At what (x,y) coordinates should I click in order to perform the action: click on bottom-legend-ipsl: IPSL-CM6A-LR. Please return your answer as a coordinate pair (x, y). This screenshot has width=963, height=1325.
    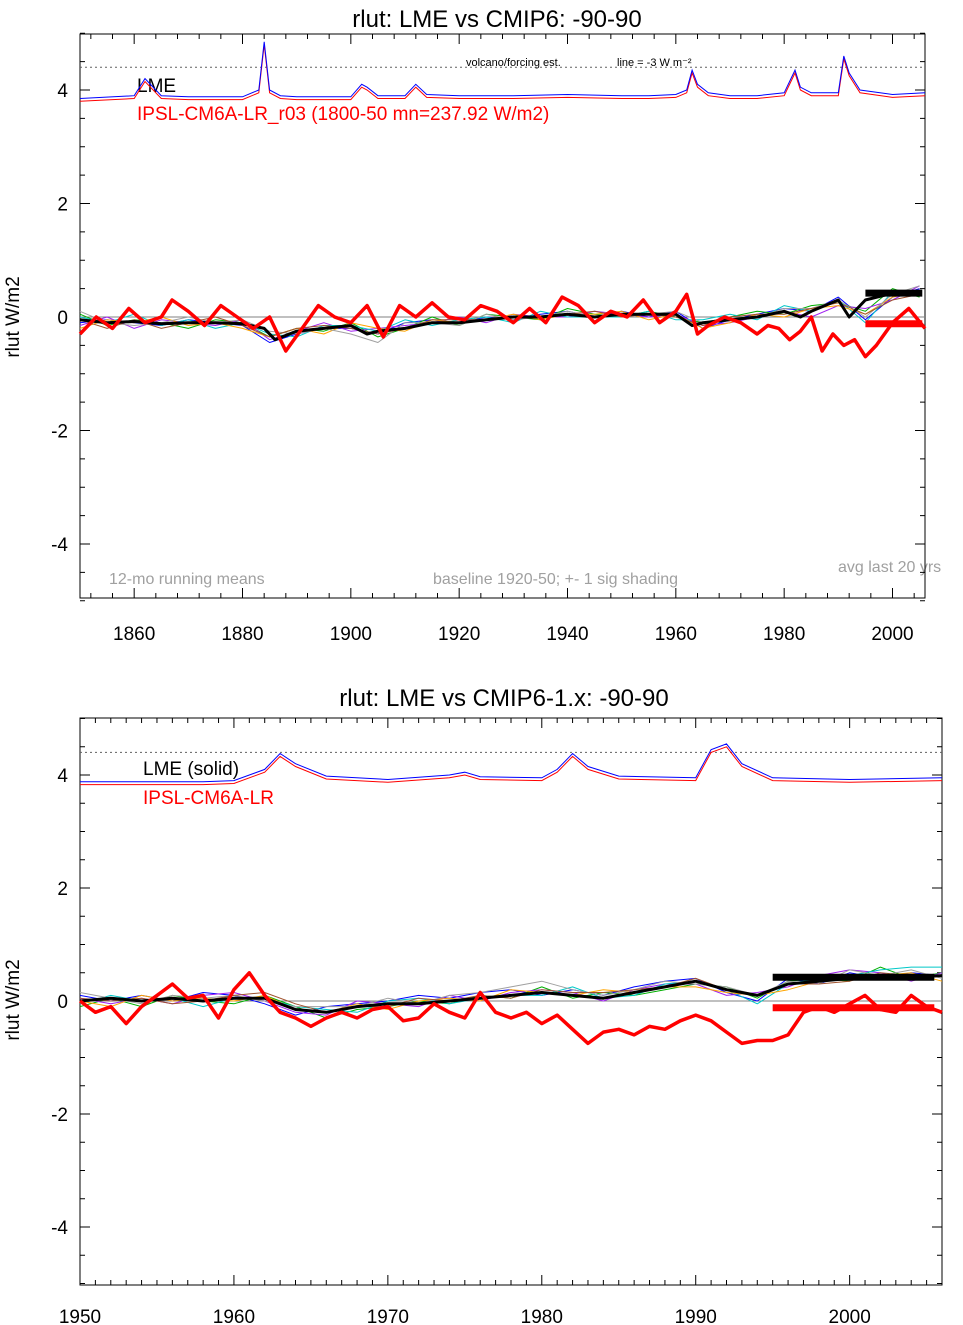
    Looking at the image, I should click on (208, 798).